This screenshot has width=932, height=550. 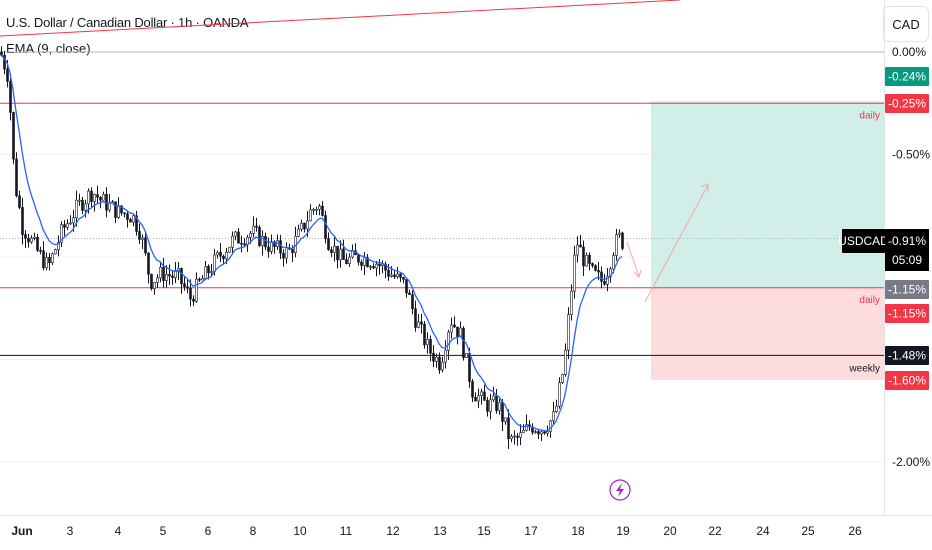 What do you see at coordinates (906, 24) in the screenshot?
I see `currency-button: CAD` at bounding box center [906, 24].